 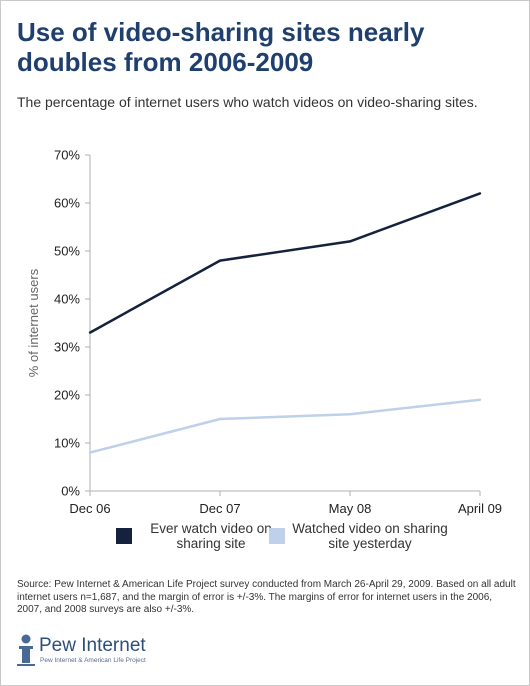 I want to click on legend-label: Watched video on sharing, so click(x=370, y=528).